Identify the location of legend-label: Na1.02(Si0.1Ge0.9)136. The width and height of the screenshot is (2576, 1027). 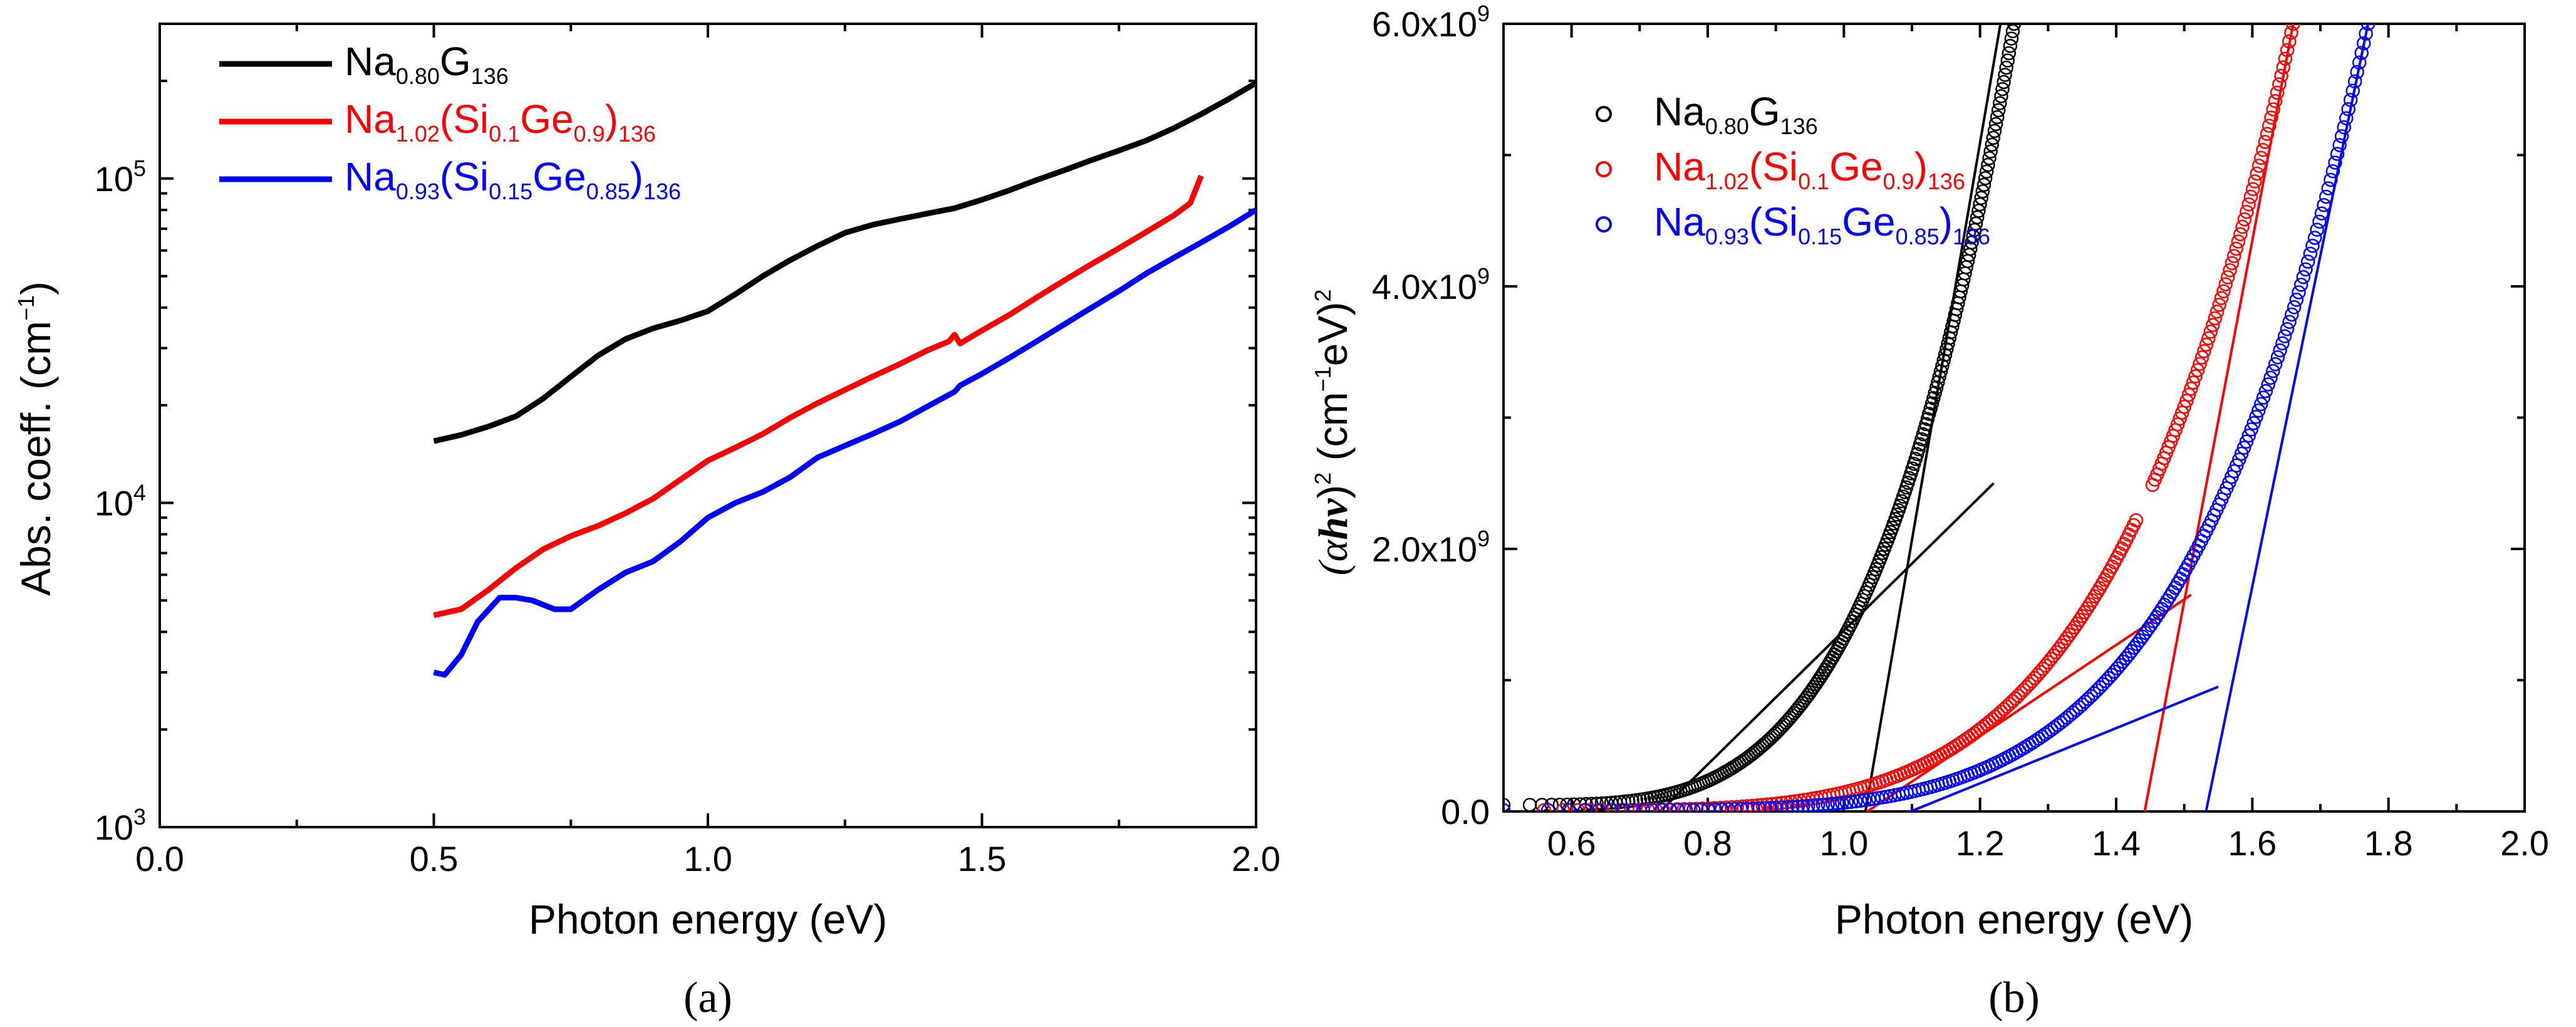
(500, 122).